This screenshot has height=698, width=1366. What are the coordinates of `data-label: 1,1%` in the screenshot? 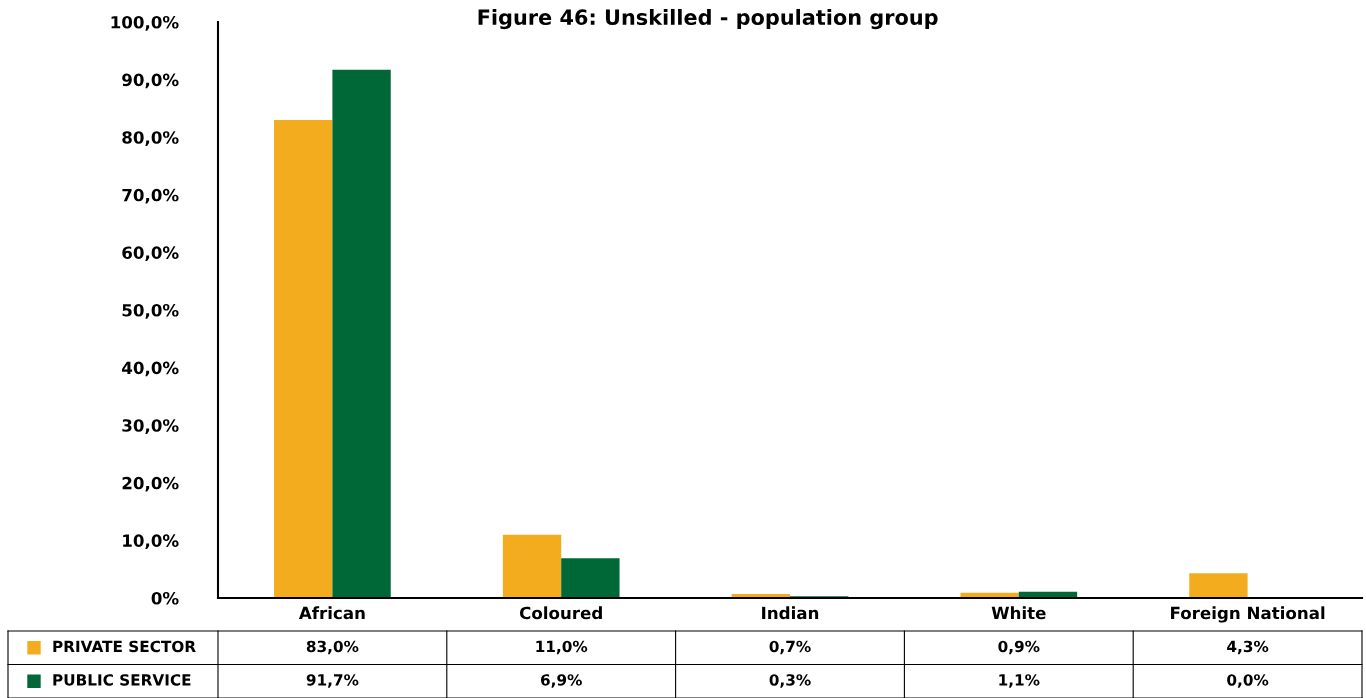 It's located at (1019, 681).